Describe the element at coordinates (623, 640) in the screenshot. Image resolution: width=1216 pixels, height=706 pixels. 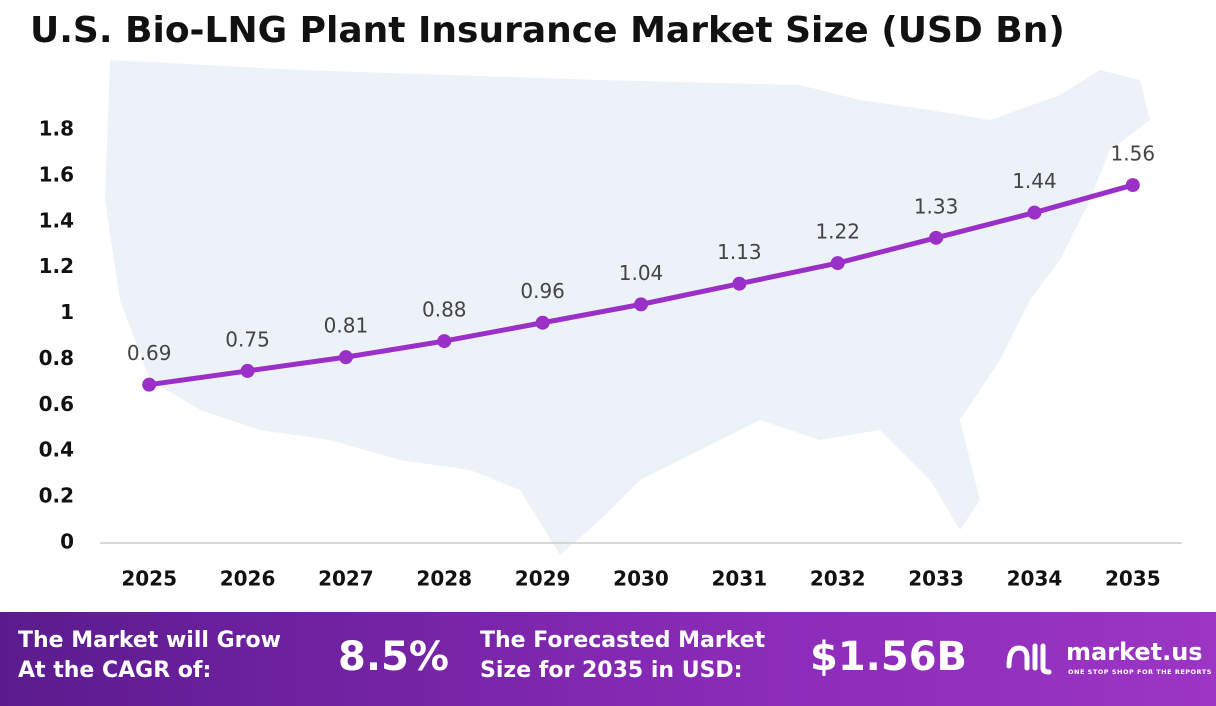
I see `forecast-label-line: The Forecasted Market` at that location.